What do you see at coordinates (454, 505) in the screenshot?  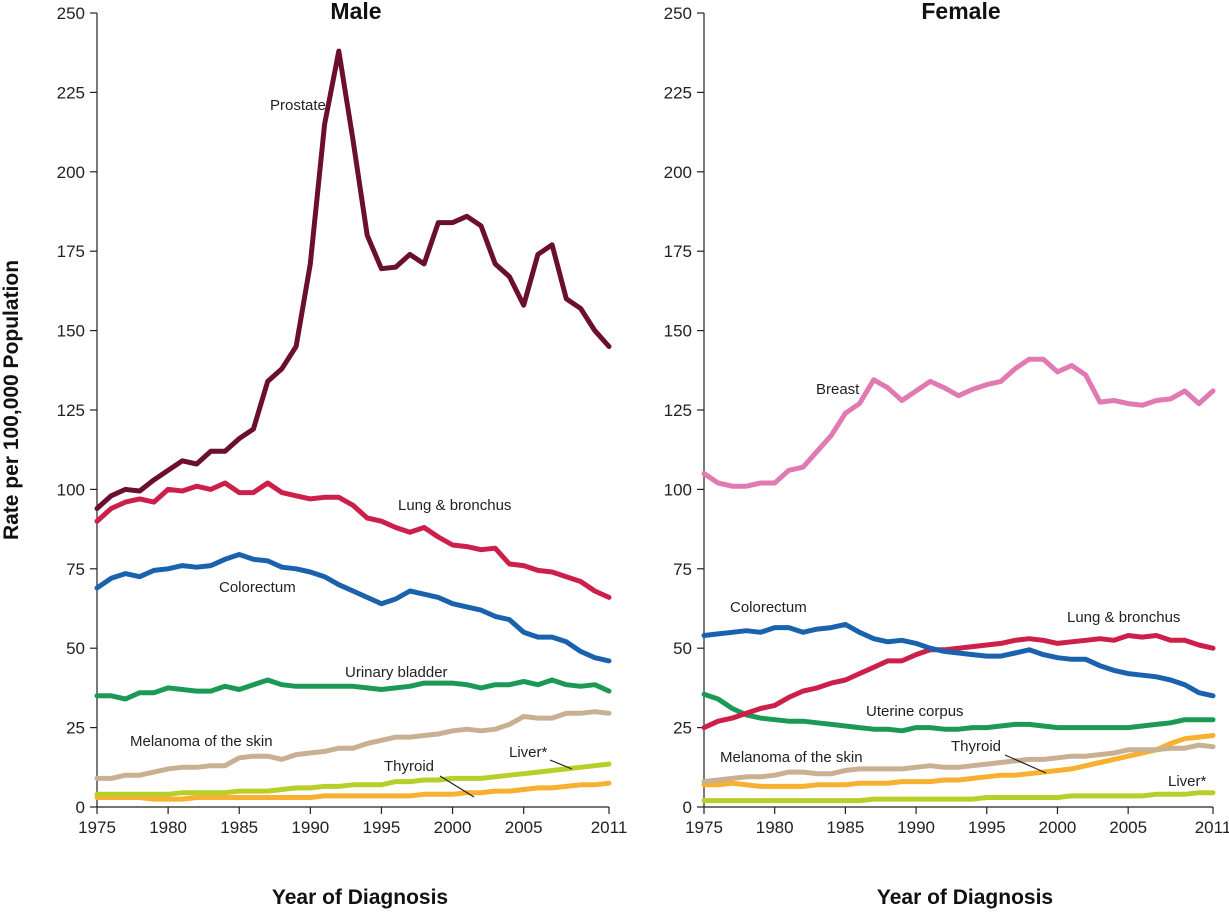 I see `male-label-lung-and-bronchus: Lung & bronchus` at bounding box center [454, 505].